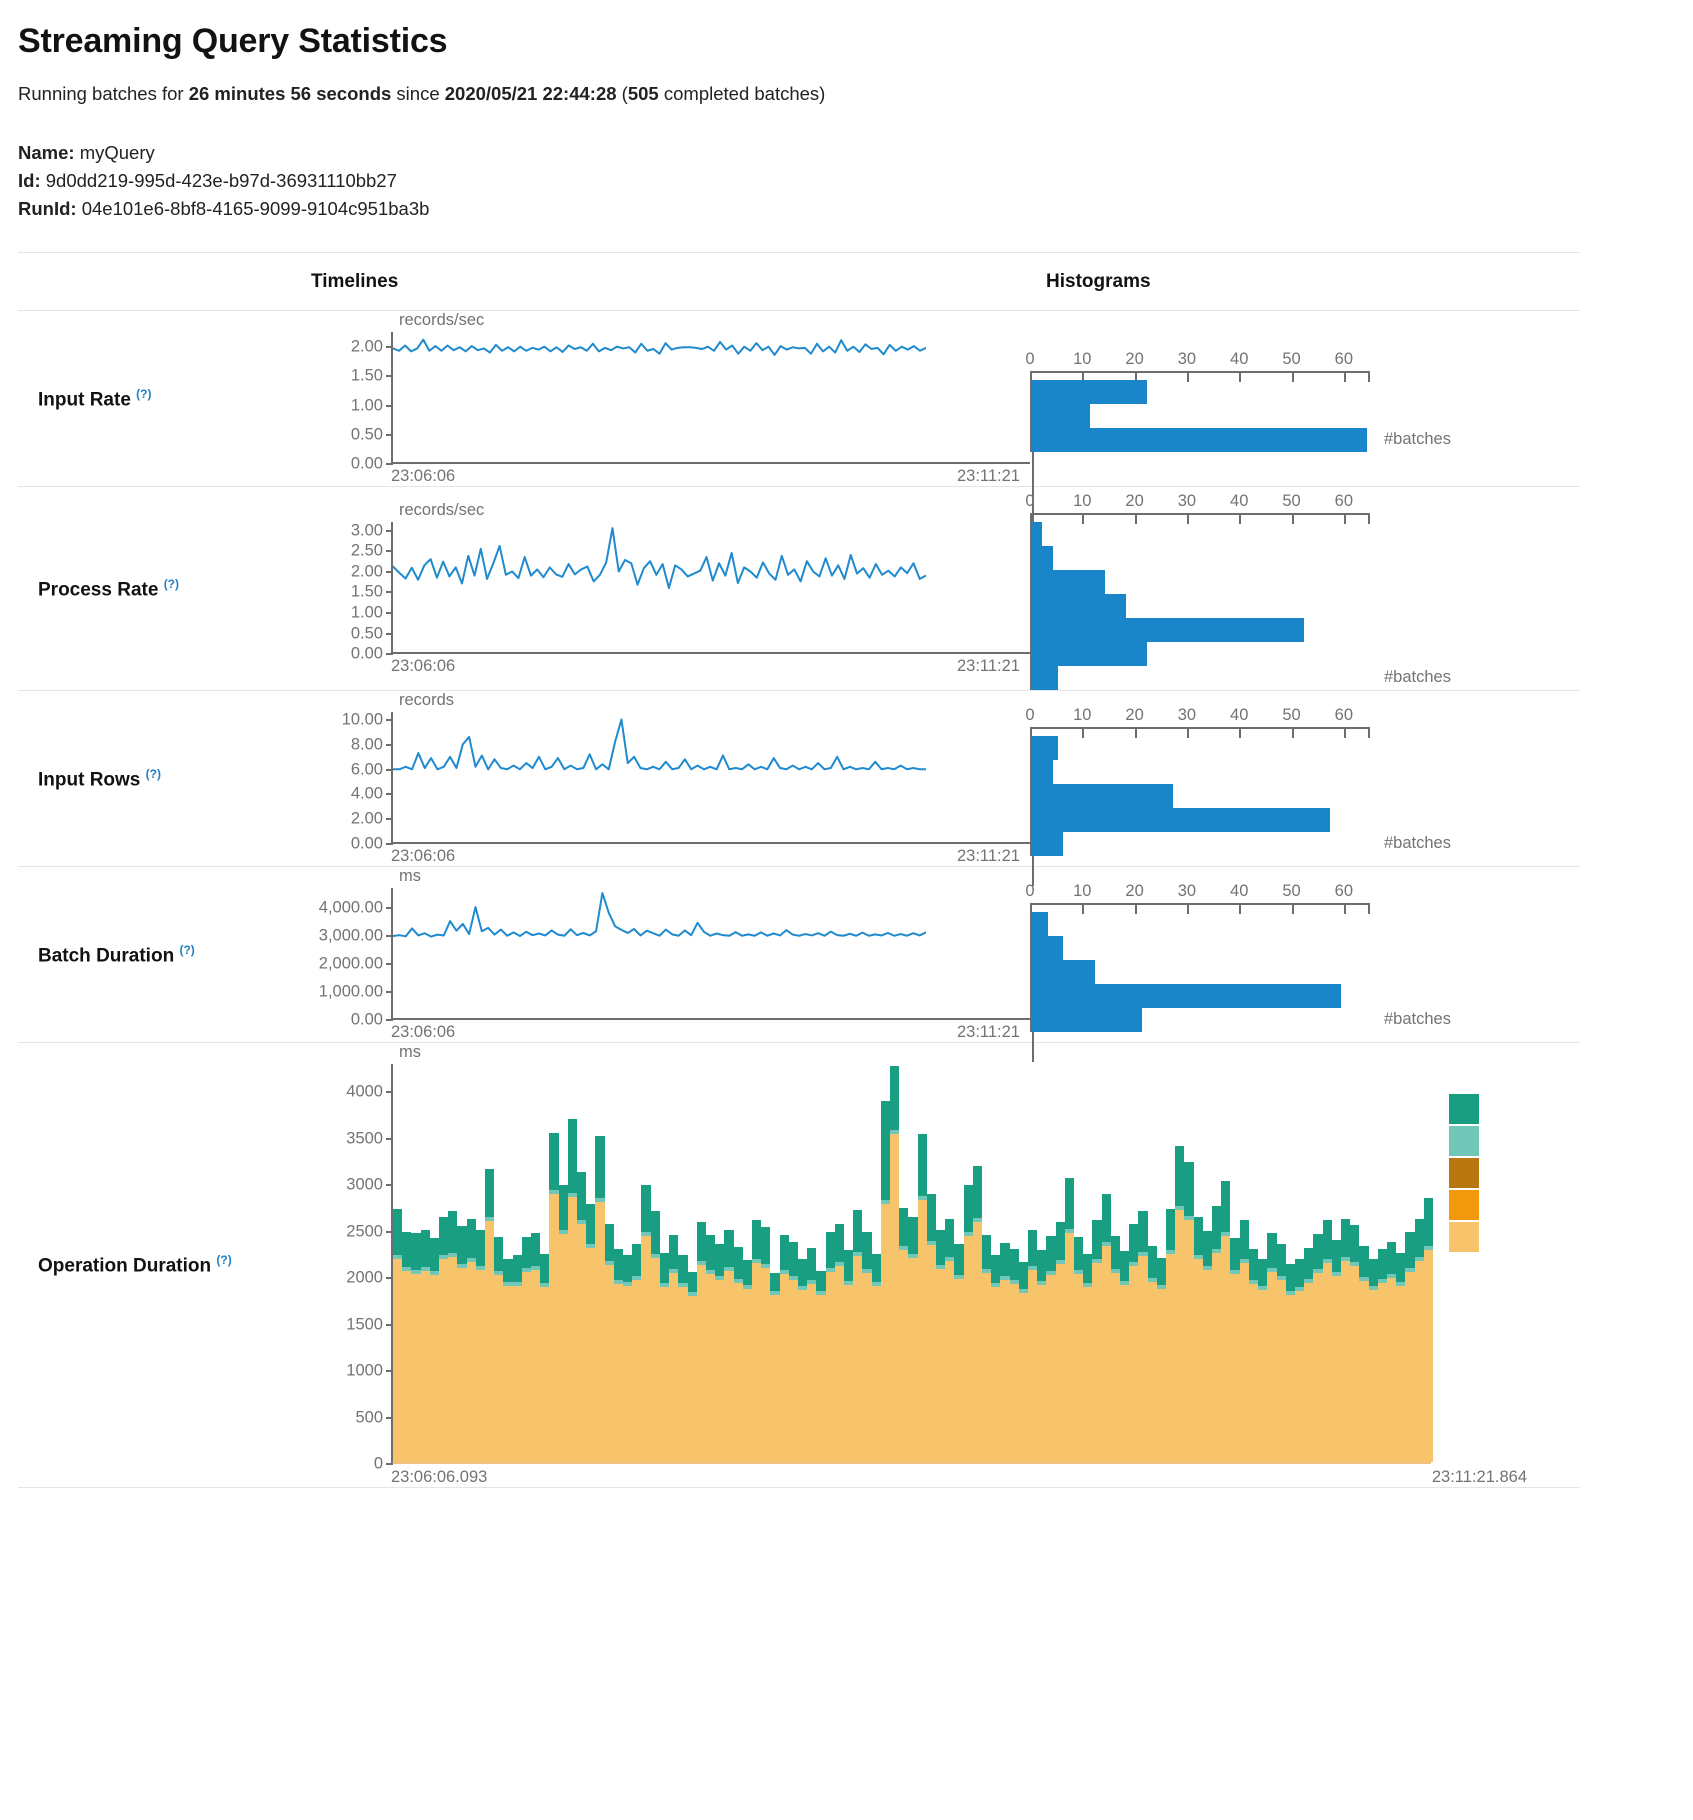 The height and width of the screenshot is (1820, 1693). Describe the element at coordinates (909, 1265) in the screenshot. I see `operation-duration-plot-area` at that location.